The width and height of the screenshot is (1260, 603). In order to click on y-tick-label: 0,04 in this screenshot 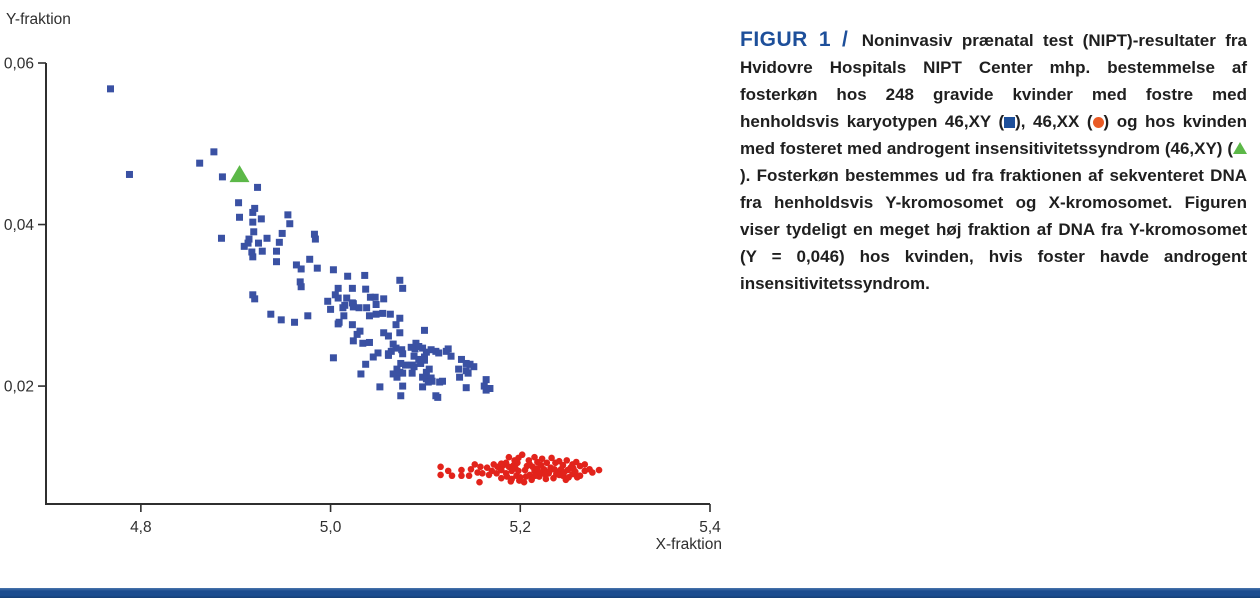, I will do `click(19, 225)`.